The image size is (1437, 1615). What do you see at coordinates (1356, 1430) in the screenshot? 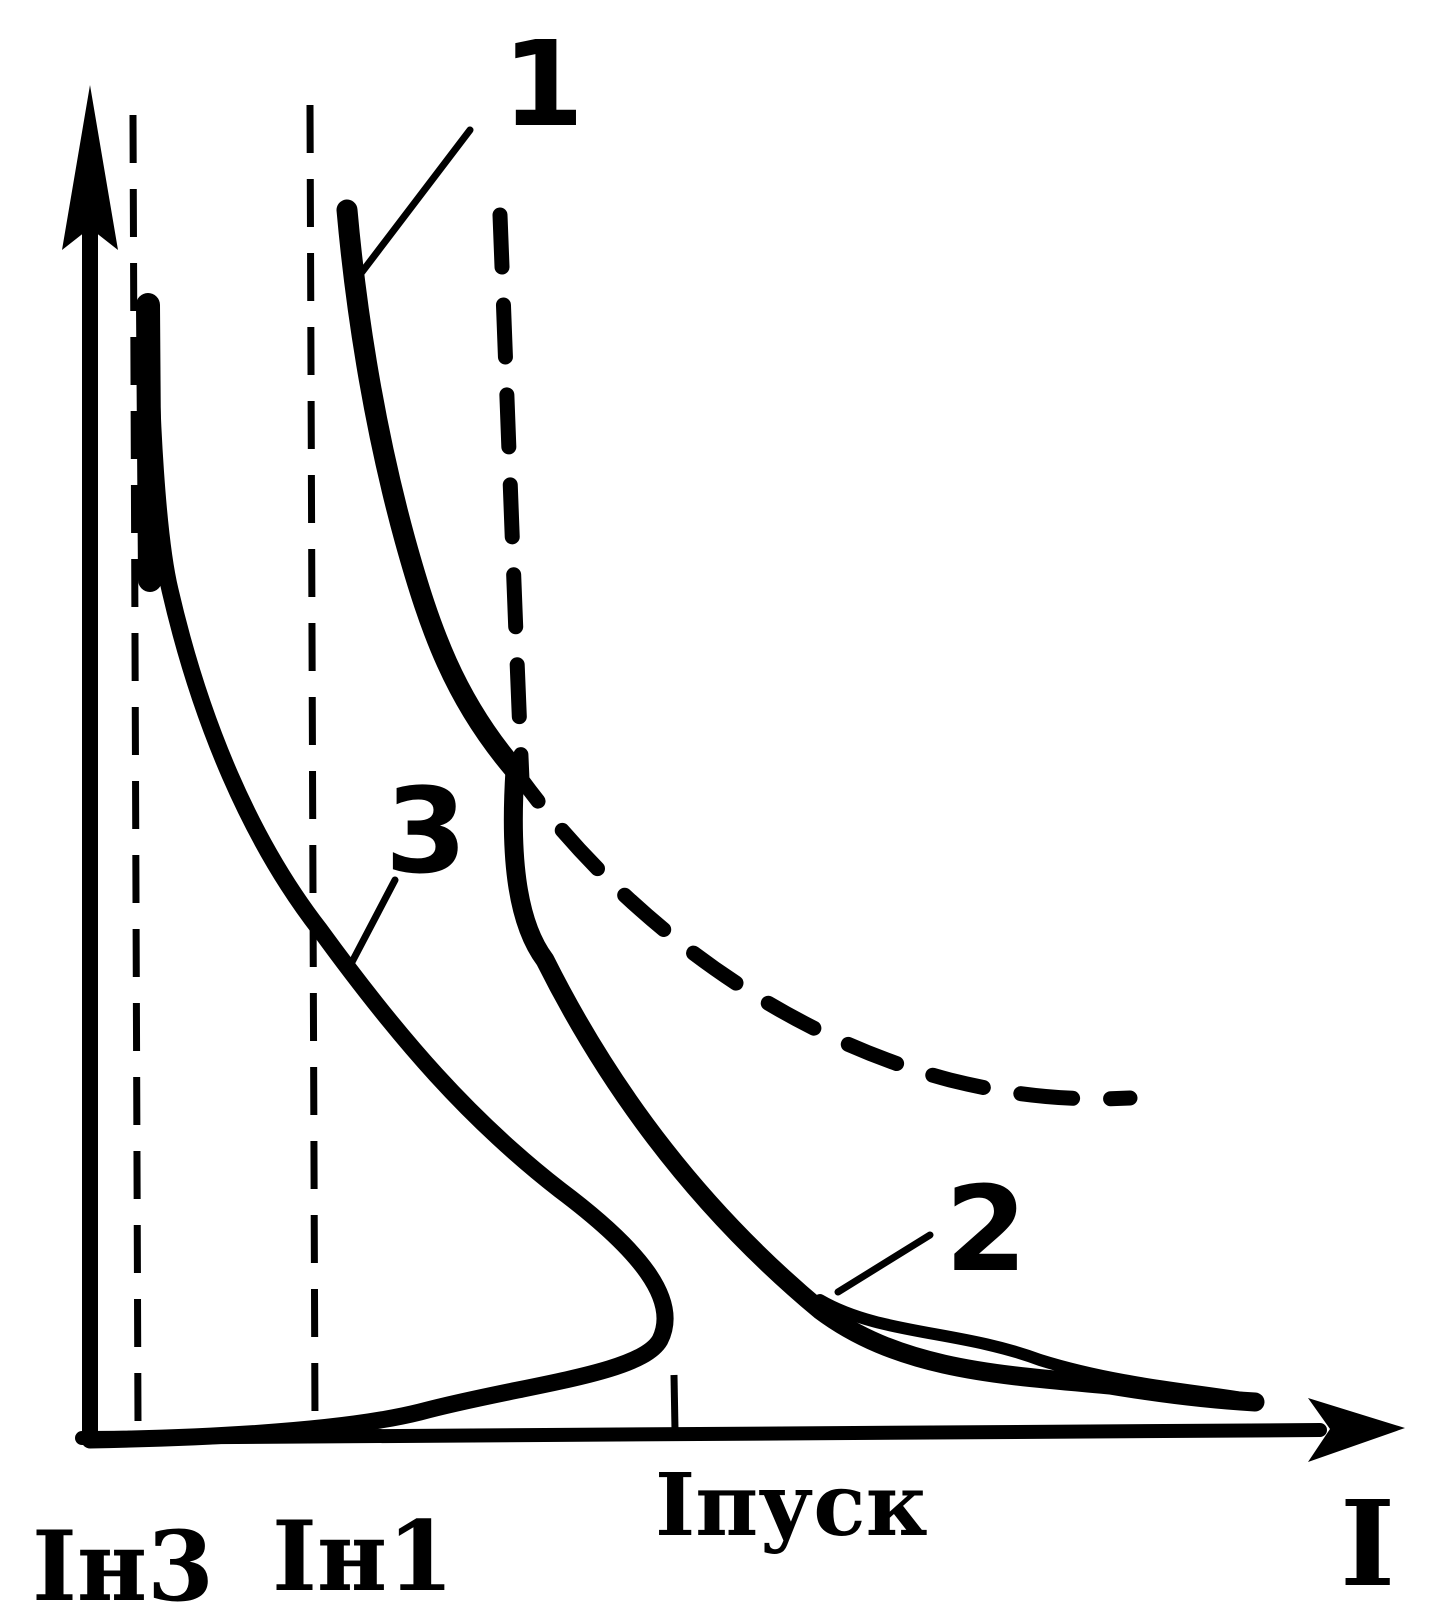
I see `x-axis-arrowhead` at bounding box center [1356, 1430].